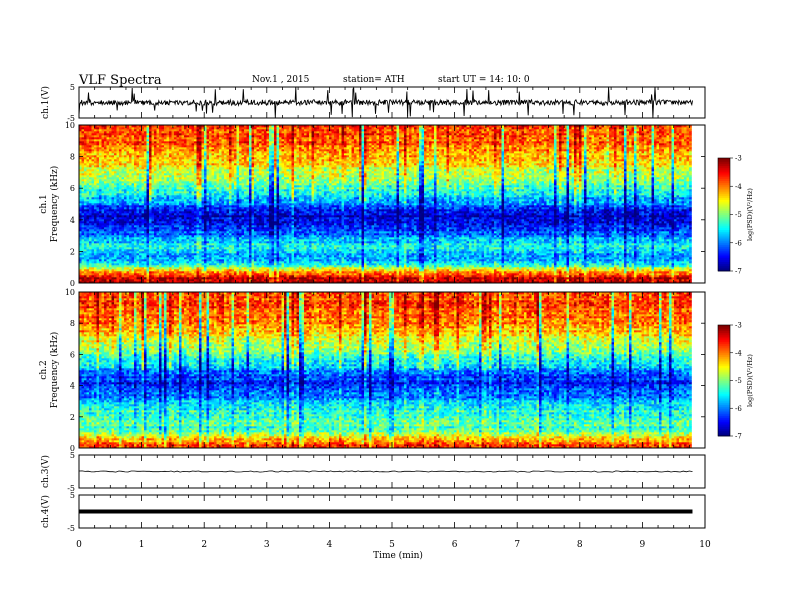 This screenshot has width=792, height=612. I want to click on ch2-spectrogram-ytick-2: 2, so click(72, 417).